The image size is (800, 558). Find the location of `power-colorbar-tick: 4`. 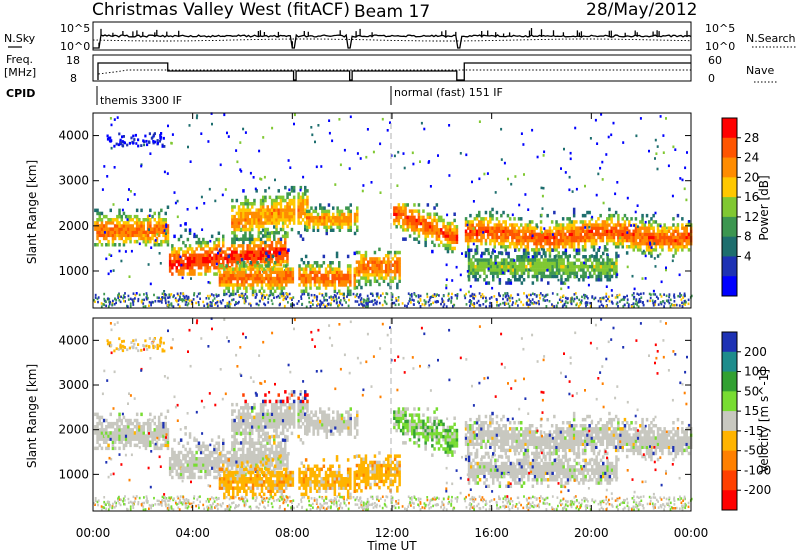

power-colorbar-tick: 4 is located at coordinates (748, 256).